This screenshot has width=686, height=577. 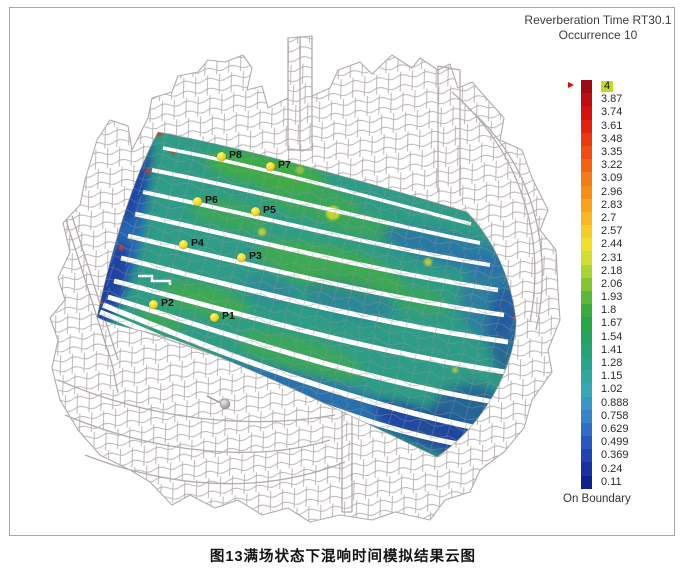 I want to click on legend-value-label: 2.44, so click(x=612, y=244).